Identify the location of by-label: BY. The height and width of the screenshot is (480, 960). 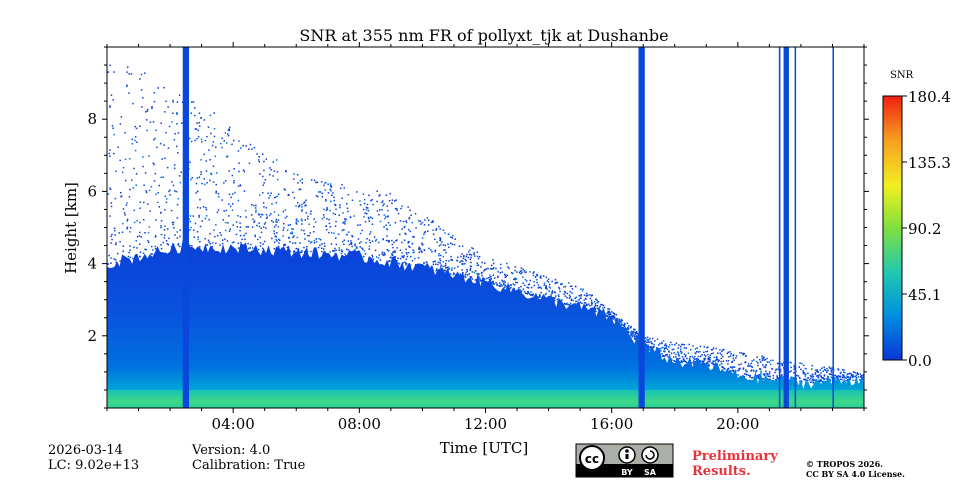
(627, 472).